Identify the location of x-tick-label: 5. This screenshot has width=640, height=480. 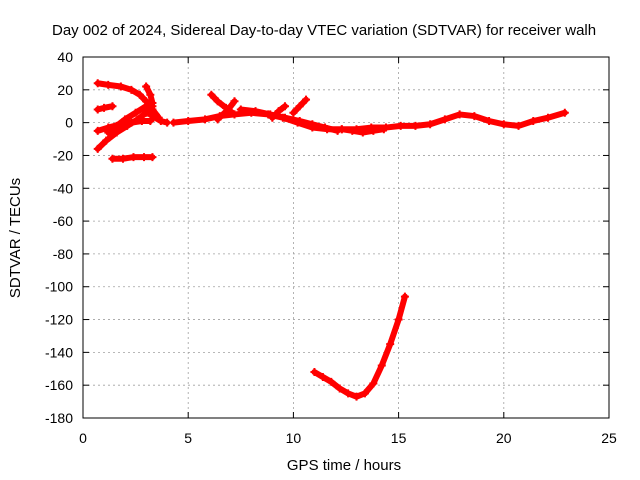
(188, 438).